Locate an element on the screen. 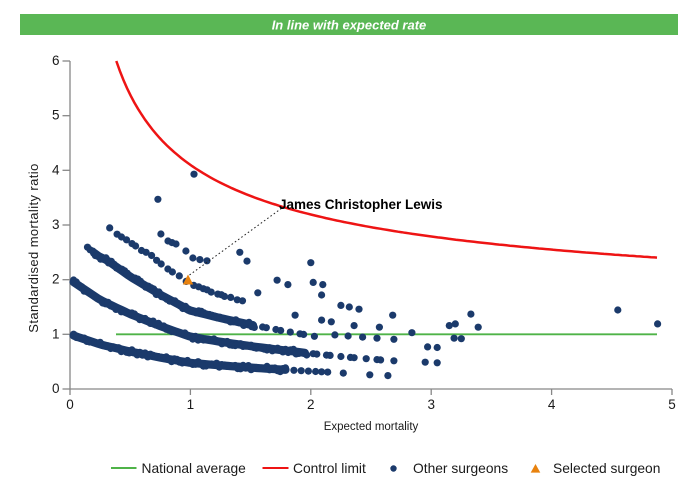 This screenshot has width=700, height=500. svg-text: 6 is located at coordinates (56, 60).